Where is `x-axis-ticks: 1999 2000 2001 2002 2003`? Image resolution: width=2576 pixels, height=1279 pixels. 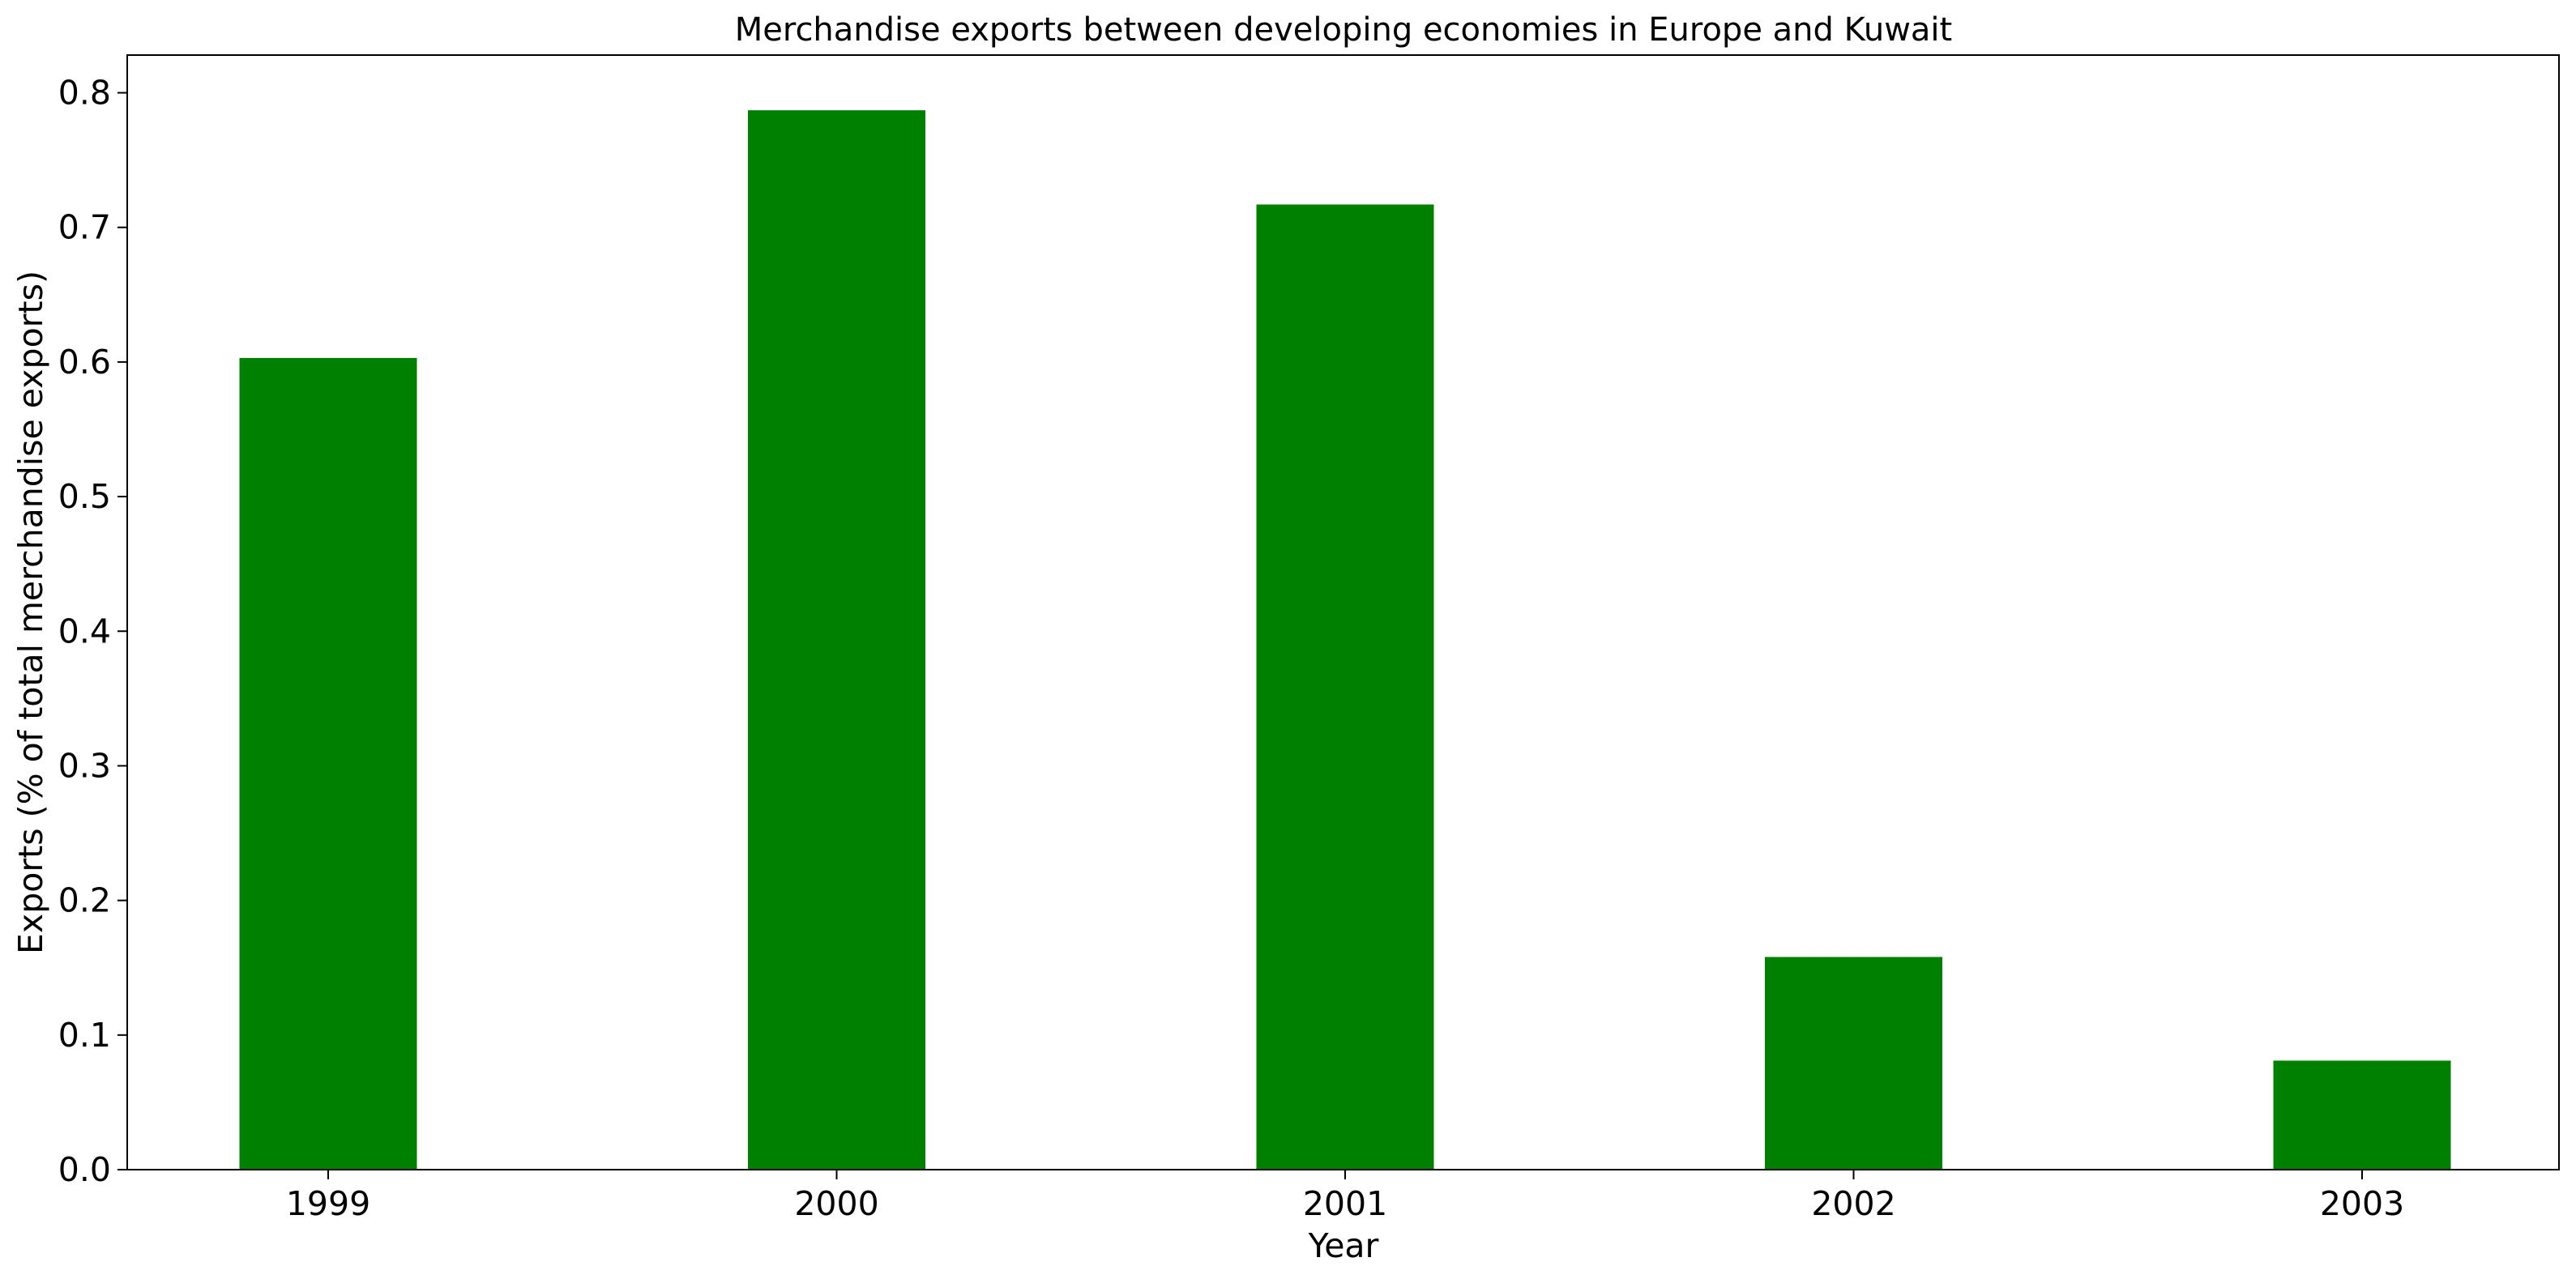
x-axis-ticks: 1999 2000 2001 2002 2003 is located at coordinates (1345, 1196).